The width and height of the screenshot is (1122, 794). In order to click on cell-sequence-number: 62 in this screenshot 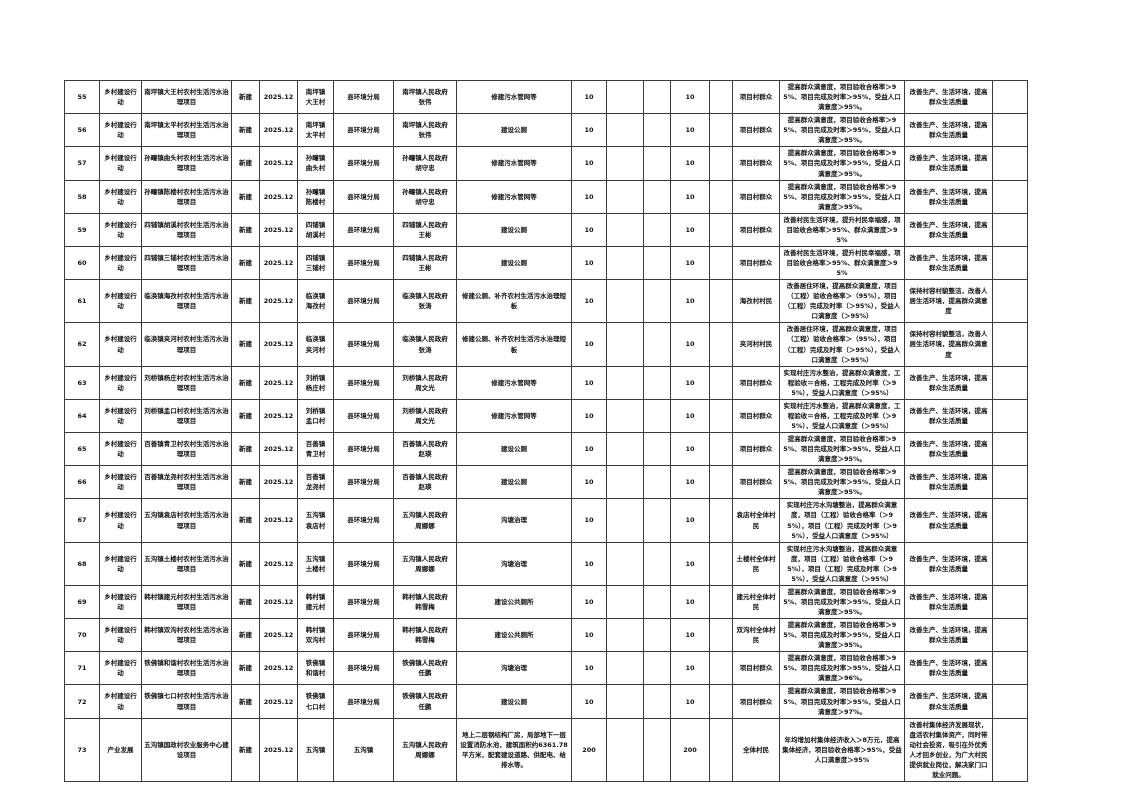, I will do `click(82, 344)`.